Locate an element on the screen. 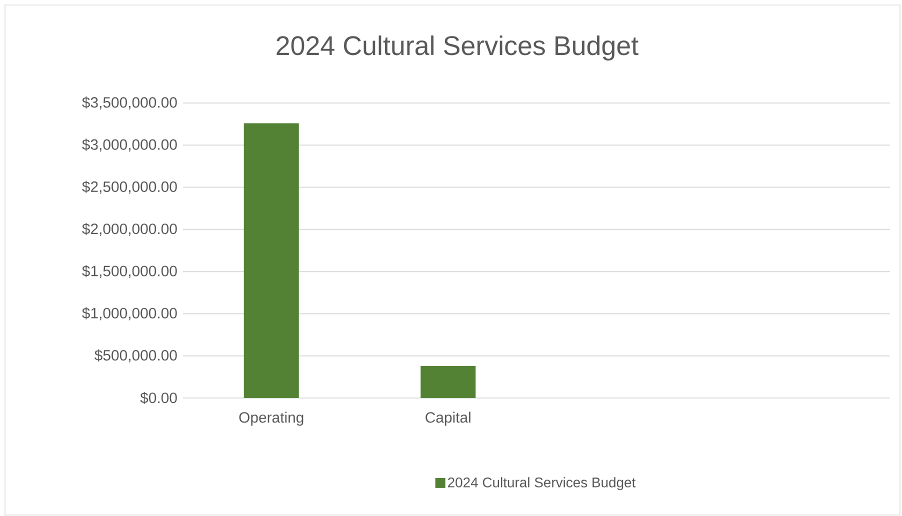 Image resolution: width=902 pixels, height=516 pixels. y-tick-label: $3,000,000.00 is located at coordinates (129, 145).